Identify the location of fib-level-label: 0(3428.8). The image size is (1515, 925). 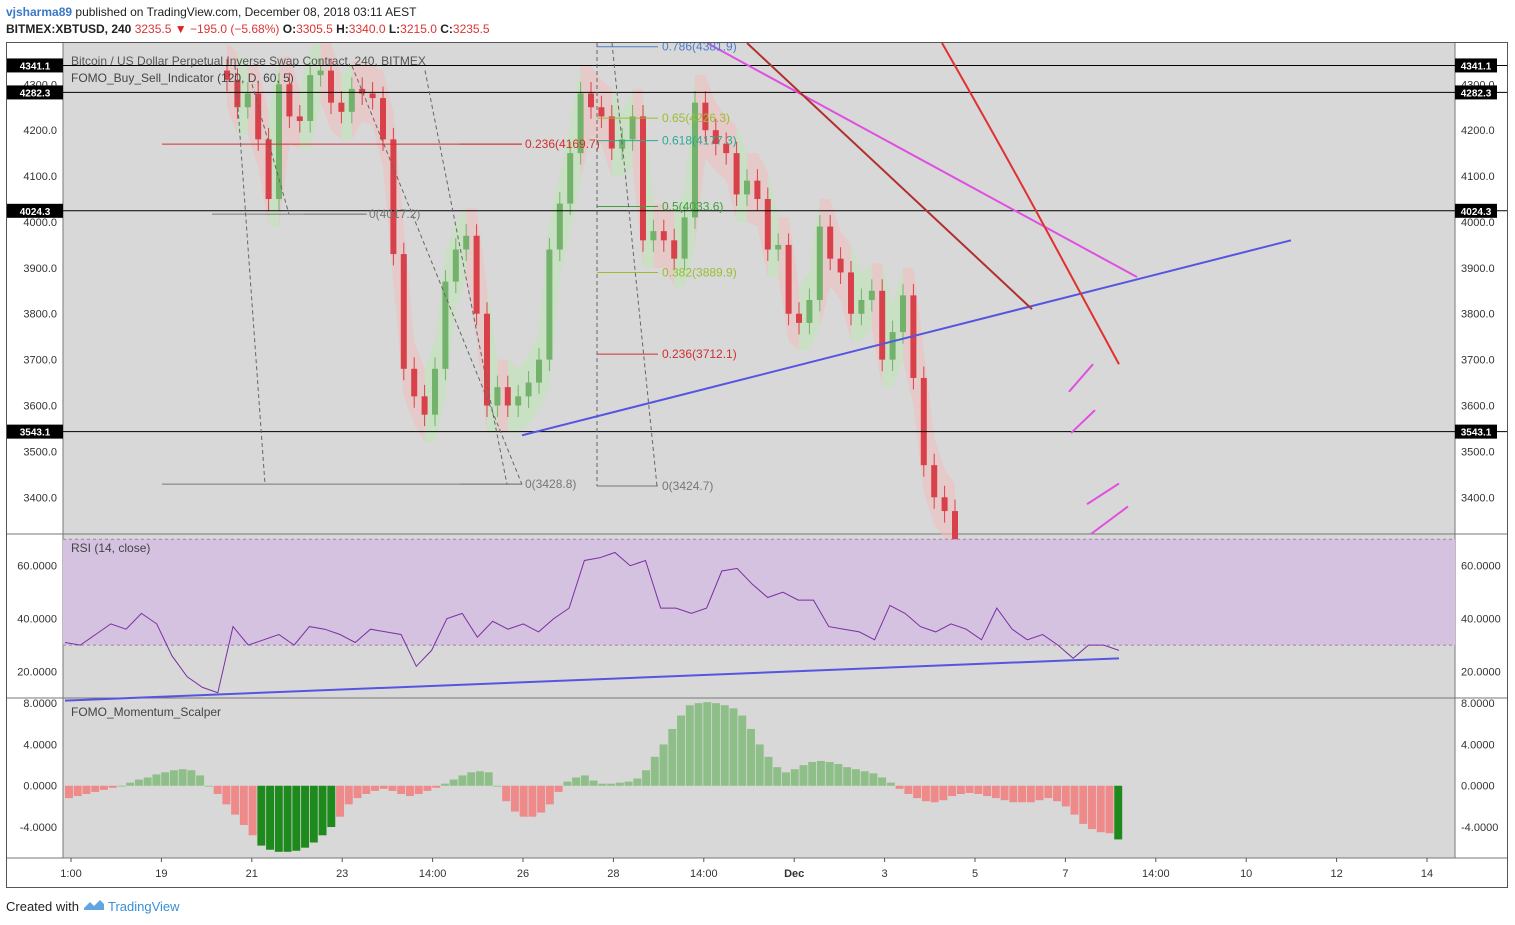
(550, 484).